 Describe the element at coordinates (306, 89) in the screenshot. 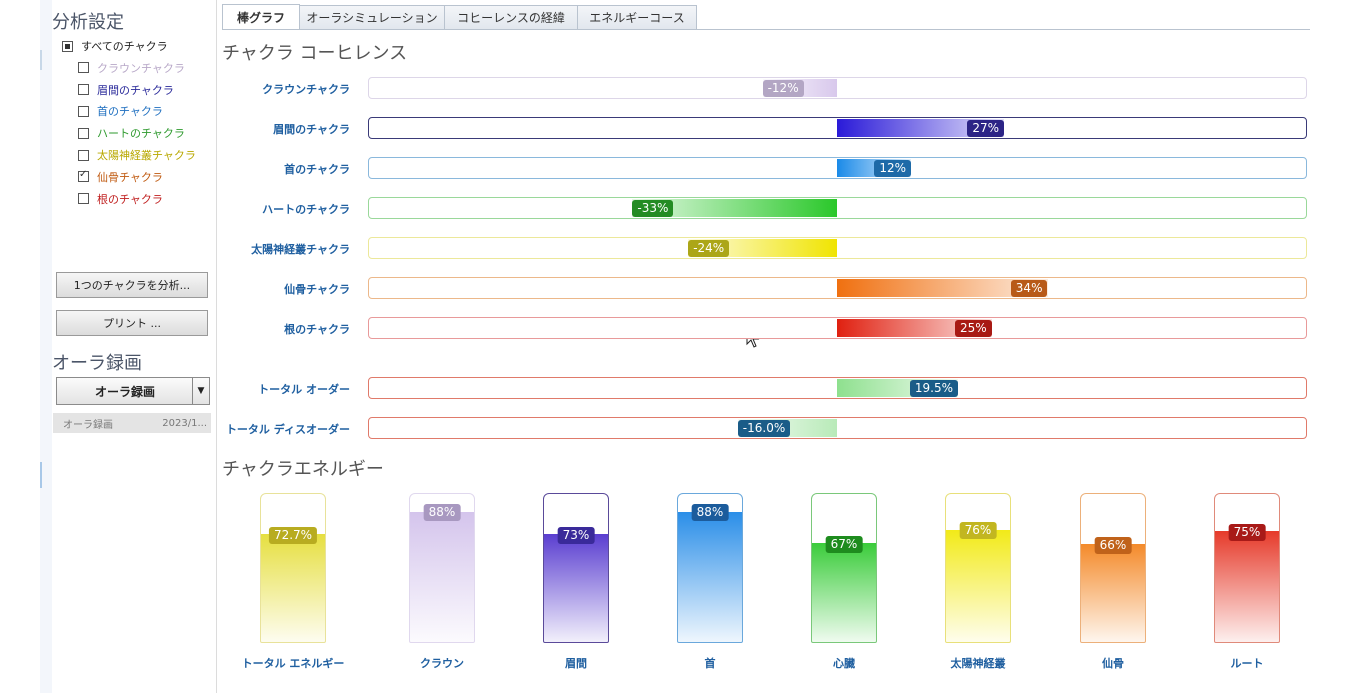

I see `bar-label-0: クラウンチャクラ` at that location.